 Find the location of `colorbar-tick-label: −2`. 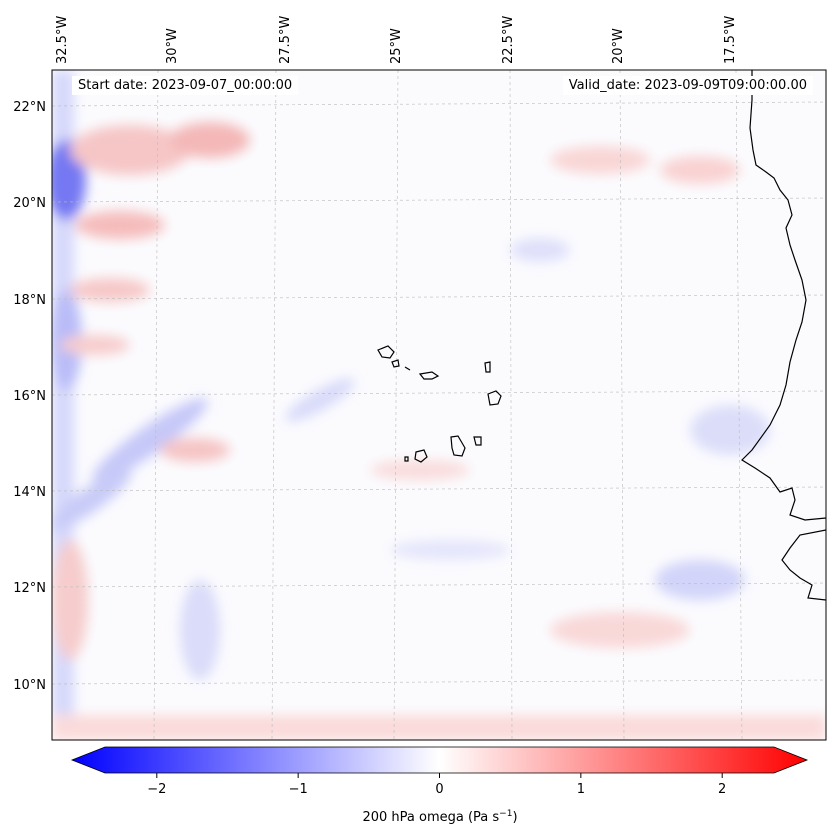

colorbar-tick-label: −2 is located at coordinates (156, 789).